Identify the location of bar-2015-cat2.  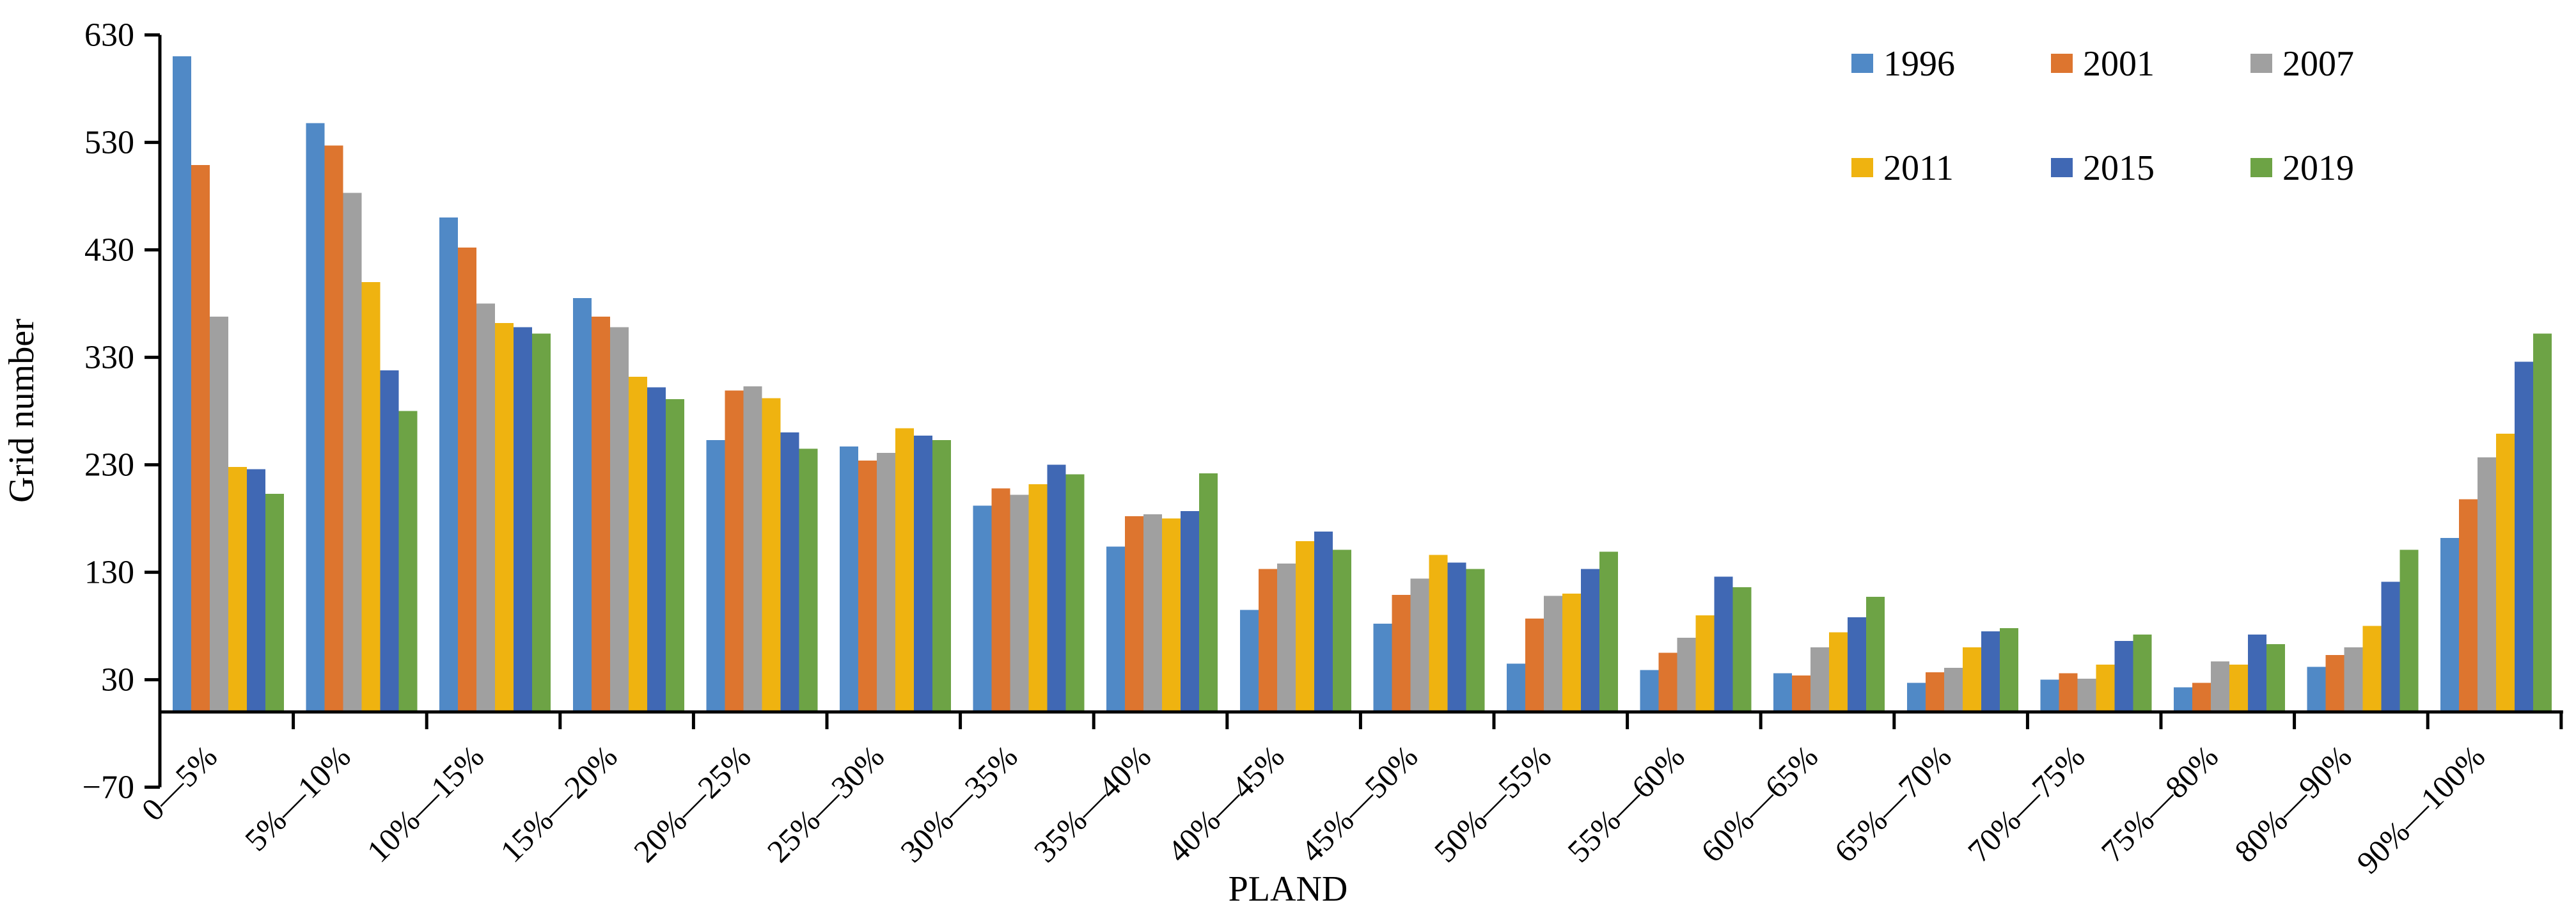
(523, 520).